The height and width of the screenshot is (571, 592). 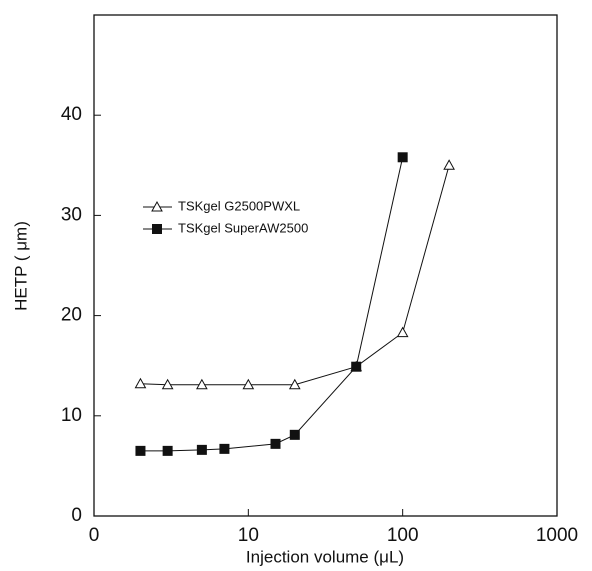 I want to click on x-tick-label: 10, so click(x=248, y=535).